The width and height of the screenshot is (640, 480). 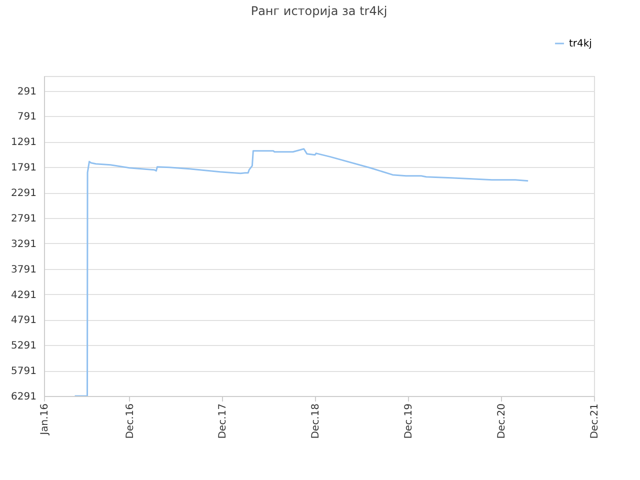 I want to click on x-tick-label: Dec.19, so click(x=408, y=421).